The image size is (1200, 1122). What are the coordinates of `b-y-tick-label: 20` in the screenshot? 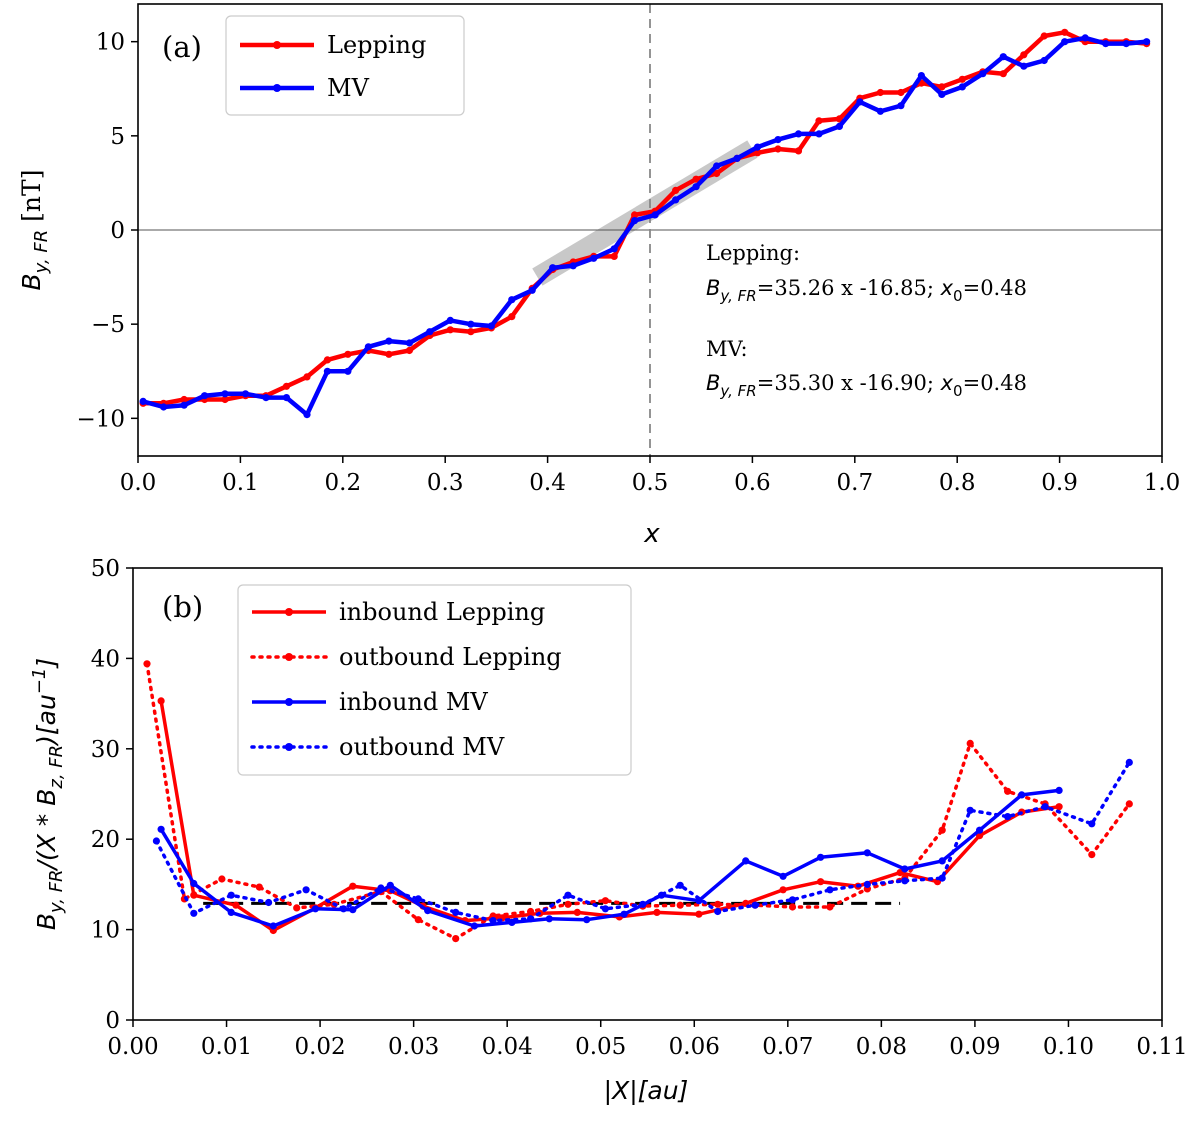 It's located at (105, 840).